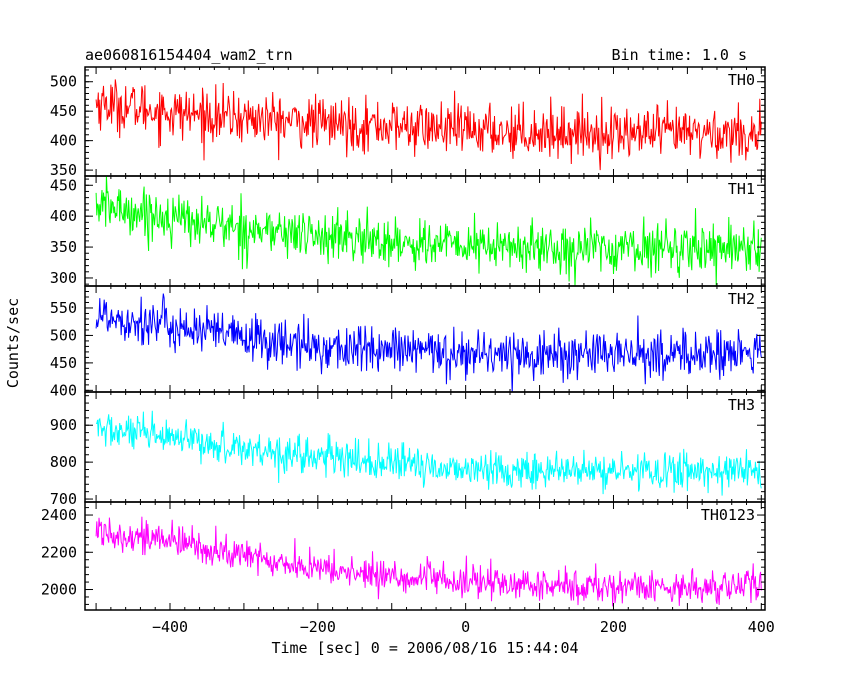 Image resolution: width=850 pixels, height=680 pixels. I want to click on x-tick-label: 200, so click(613, 627).